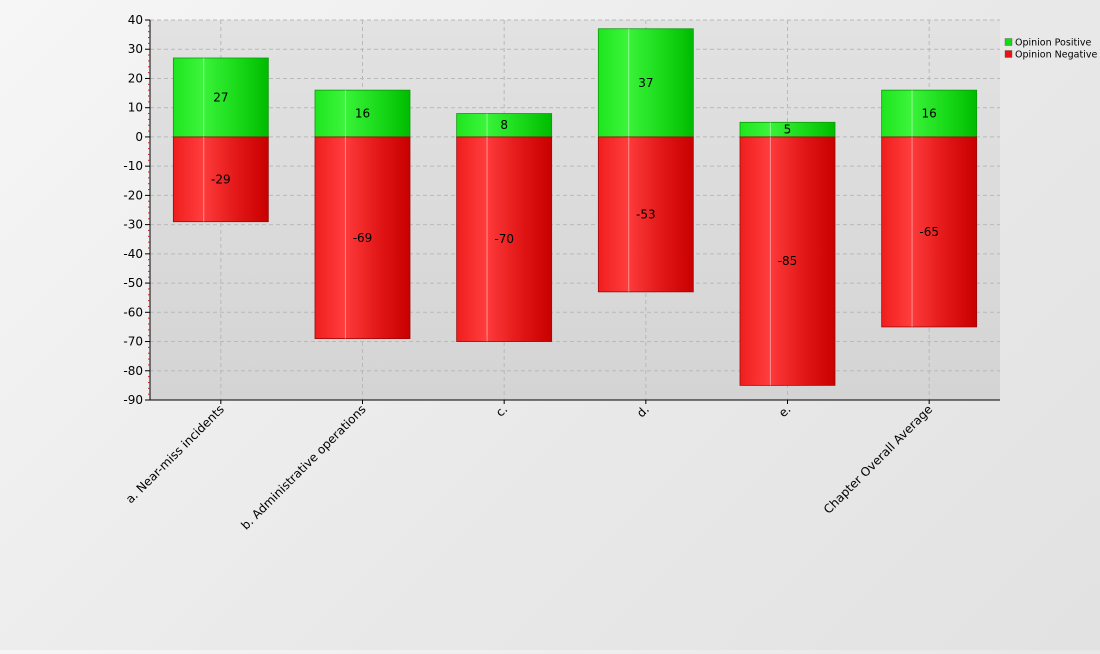 The height and width of the screenshot is (654, 1100). I want to click on legend-label: Opinion Positive, so click(1053, 43).